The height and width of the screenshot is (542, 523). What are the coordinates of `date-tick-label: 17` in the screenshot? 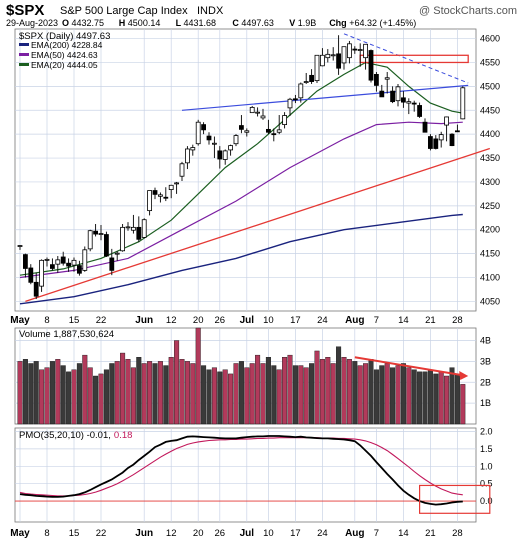 It's located at (295, 320).